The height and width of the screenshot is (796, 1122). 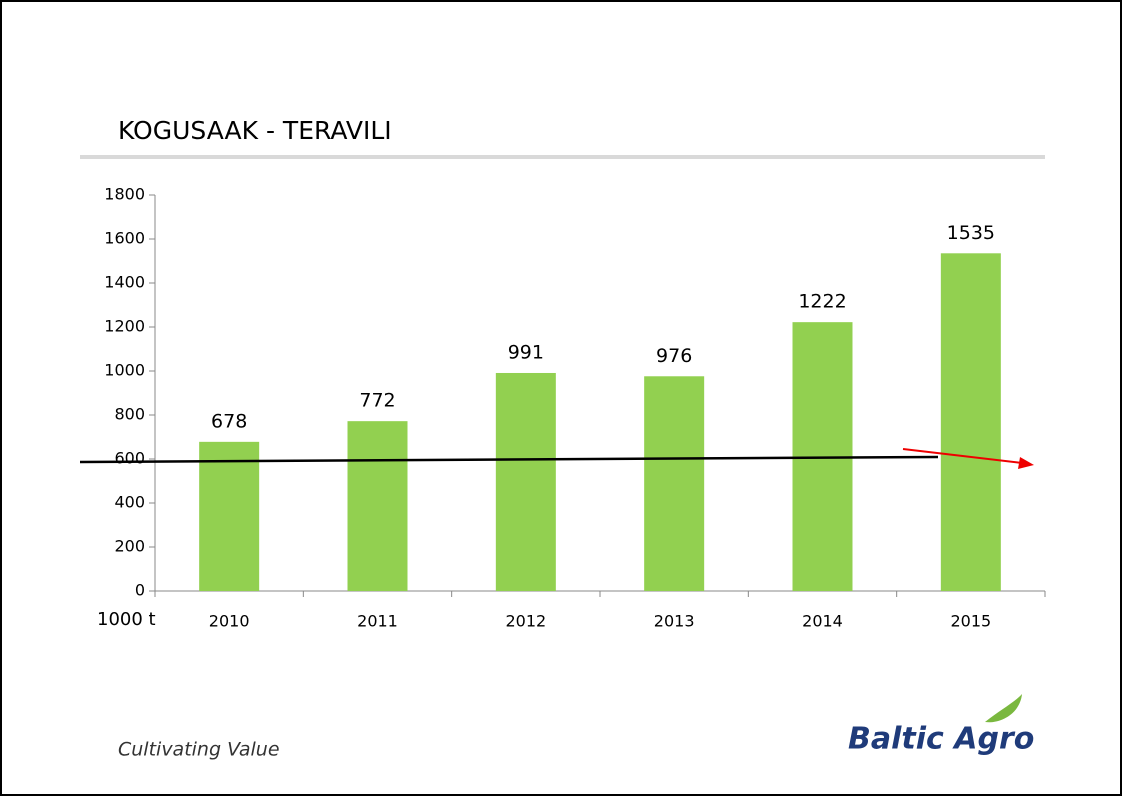 I want to click on chart-title: KOGUSAAK - TERAVILI, so click(x=255, y=130).